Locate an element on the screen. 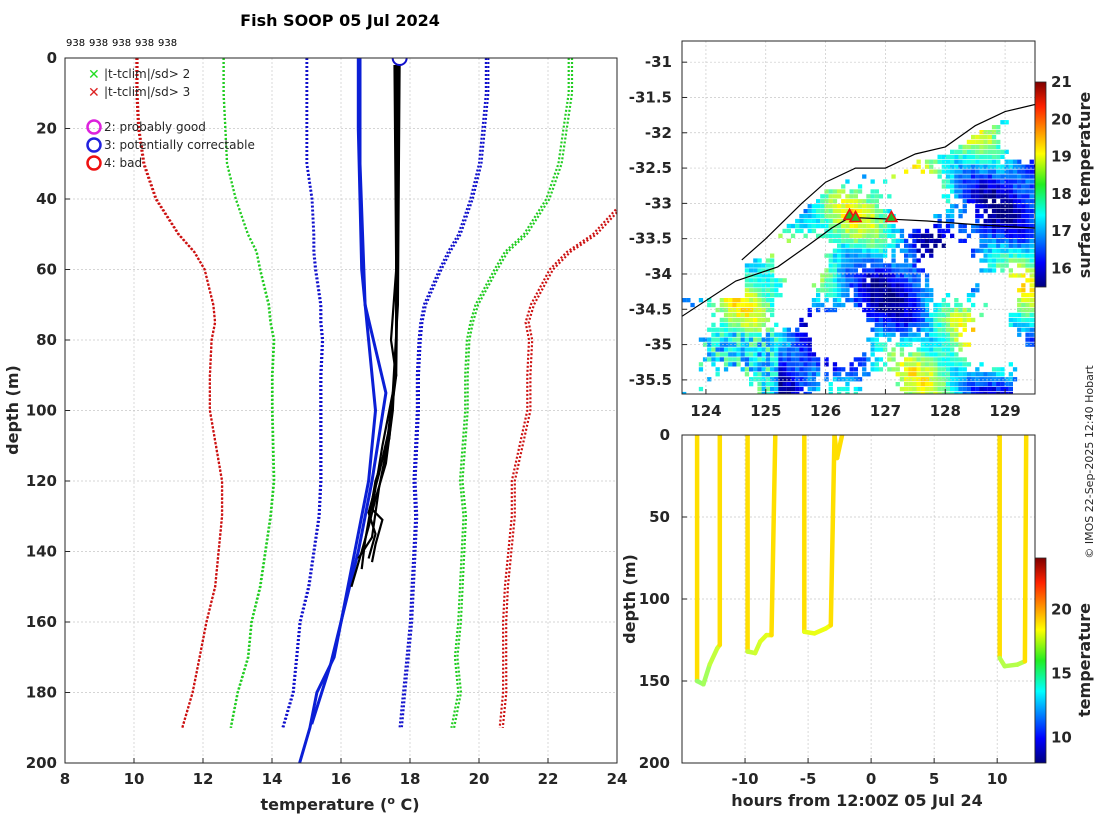  cast-id-label: 938 is located at coordinates (98, 43).